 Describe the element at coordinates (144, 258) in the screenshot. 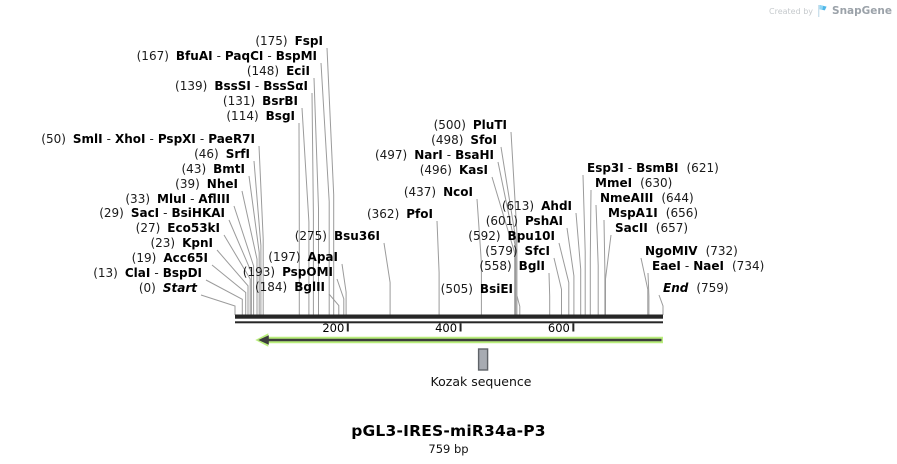

I see `site-position: (19)` at that location.